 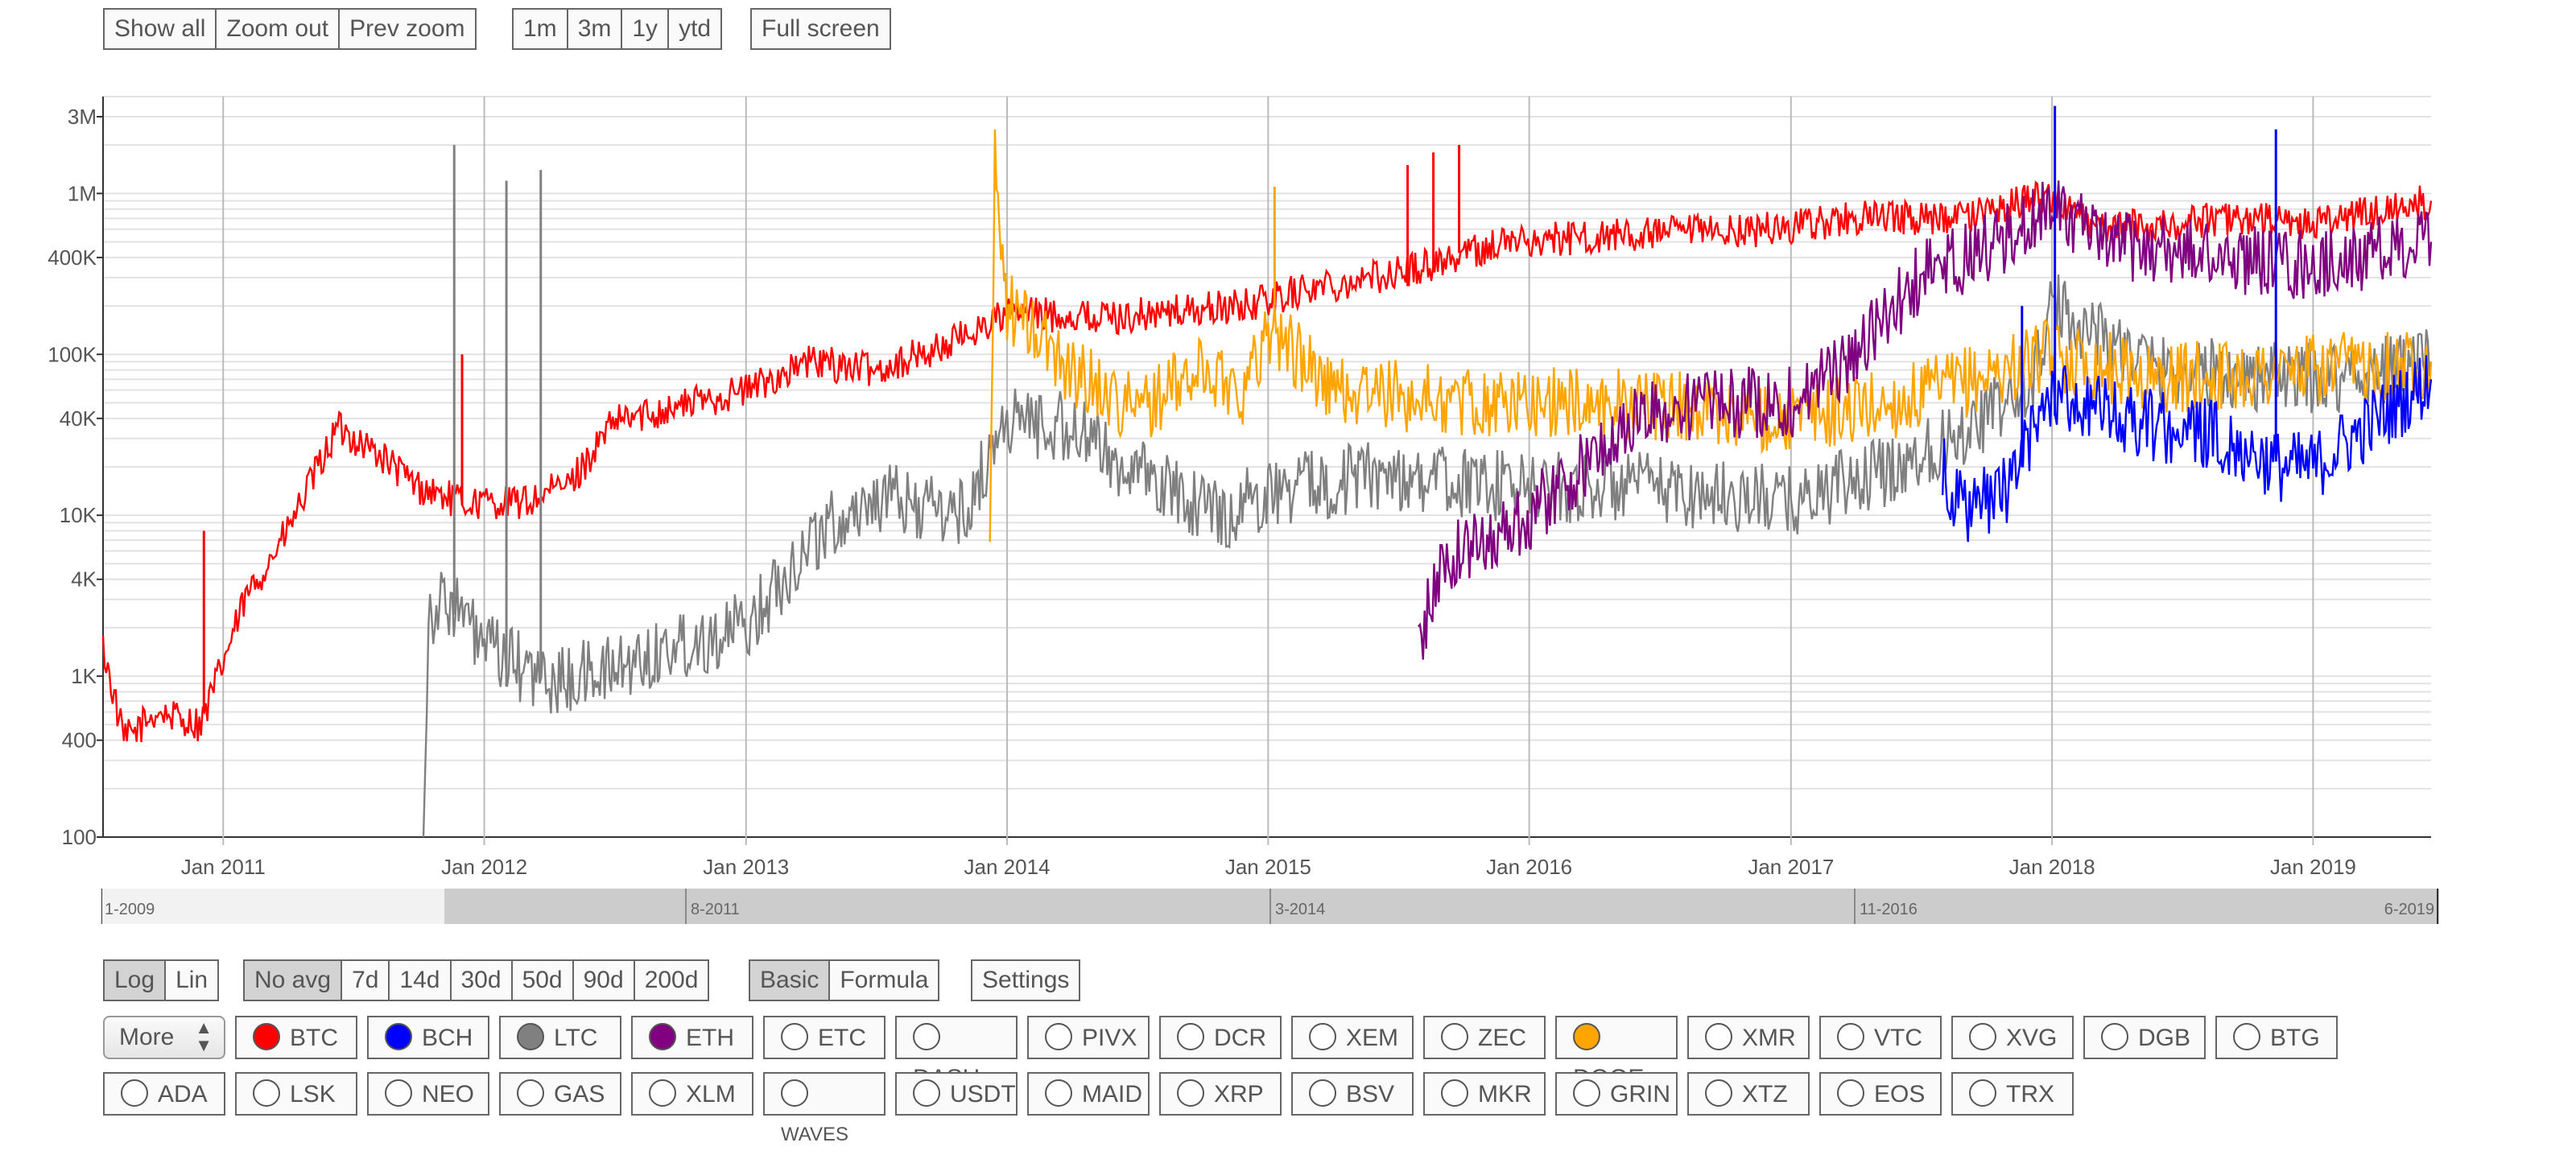 I want to click on coin-label: USDT, so click(x=983, y=1094).